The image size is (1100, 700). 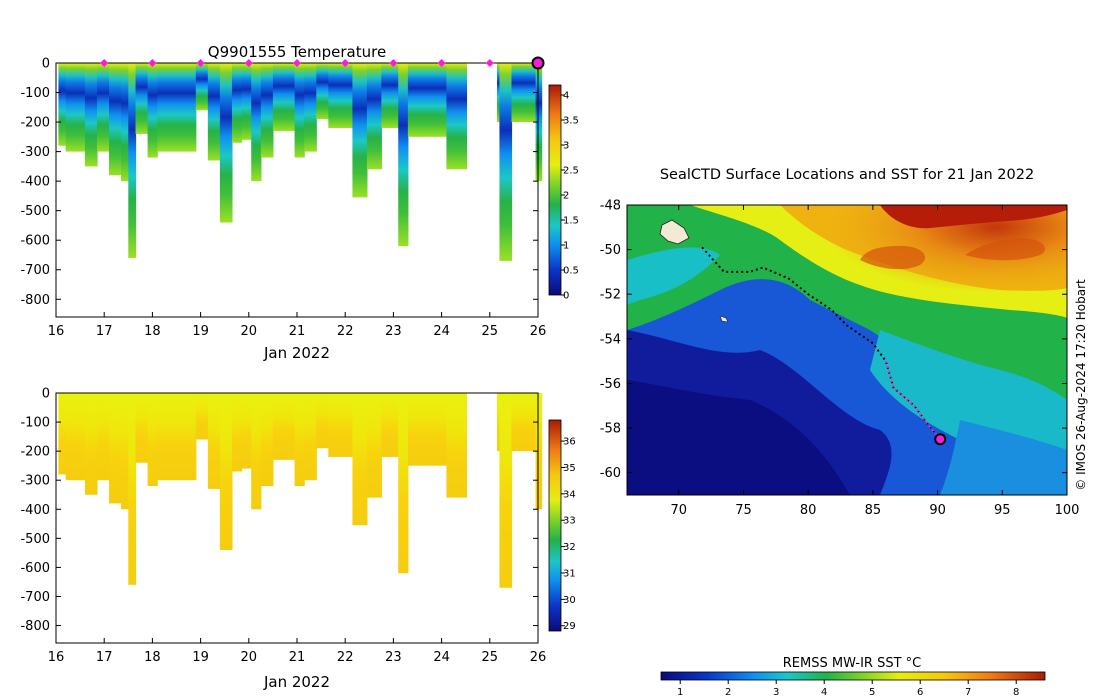 What do you see at coordinates (571, 271) in the screenshot?
I see `colorbar-tick-label: 0.5` at bounding box center [571, 271].